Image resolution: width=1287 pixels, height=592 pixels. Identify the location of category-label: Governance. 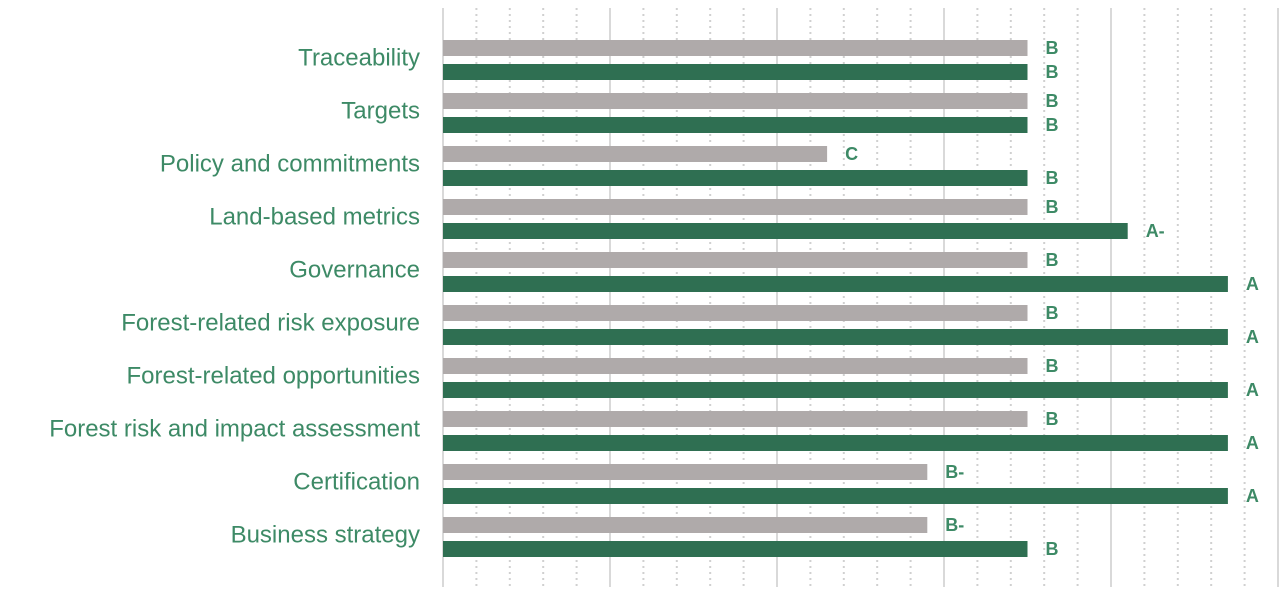
(354, 269).